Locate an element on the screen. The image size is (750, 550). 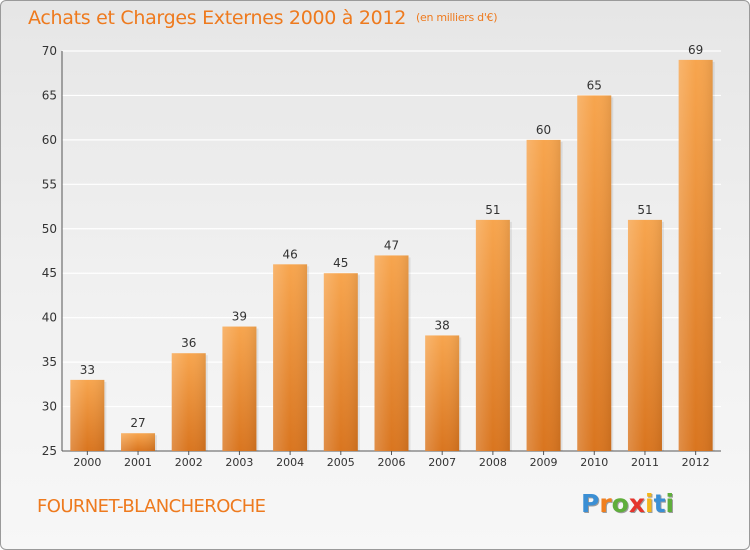
data-label-2000: 33 is located at coordinates (87, 370).